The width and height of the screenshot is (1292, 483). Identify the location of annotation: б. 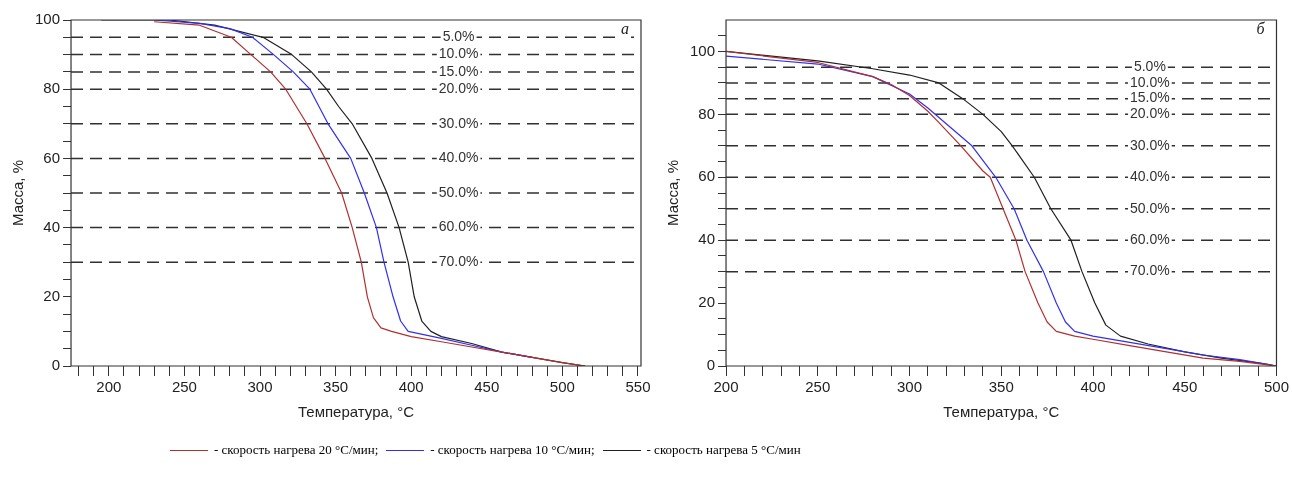
(1261, 29).